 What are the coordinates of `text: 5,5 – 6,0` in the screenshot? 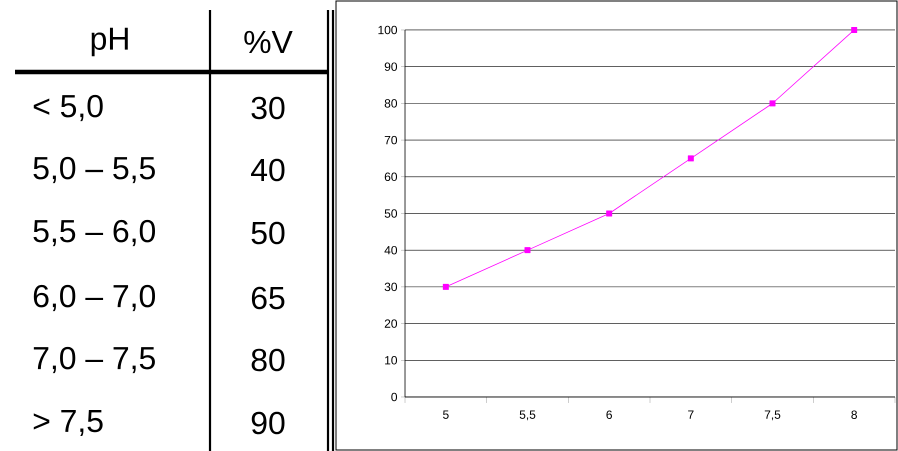 It's located at (94, 233).